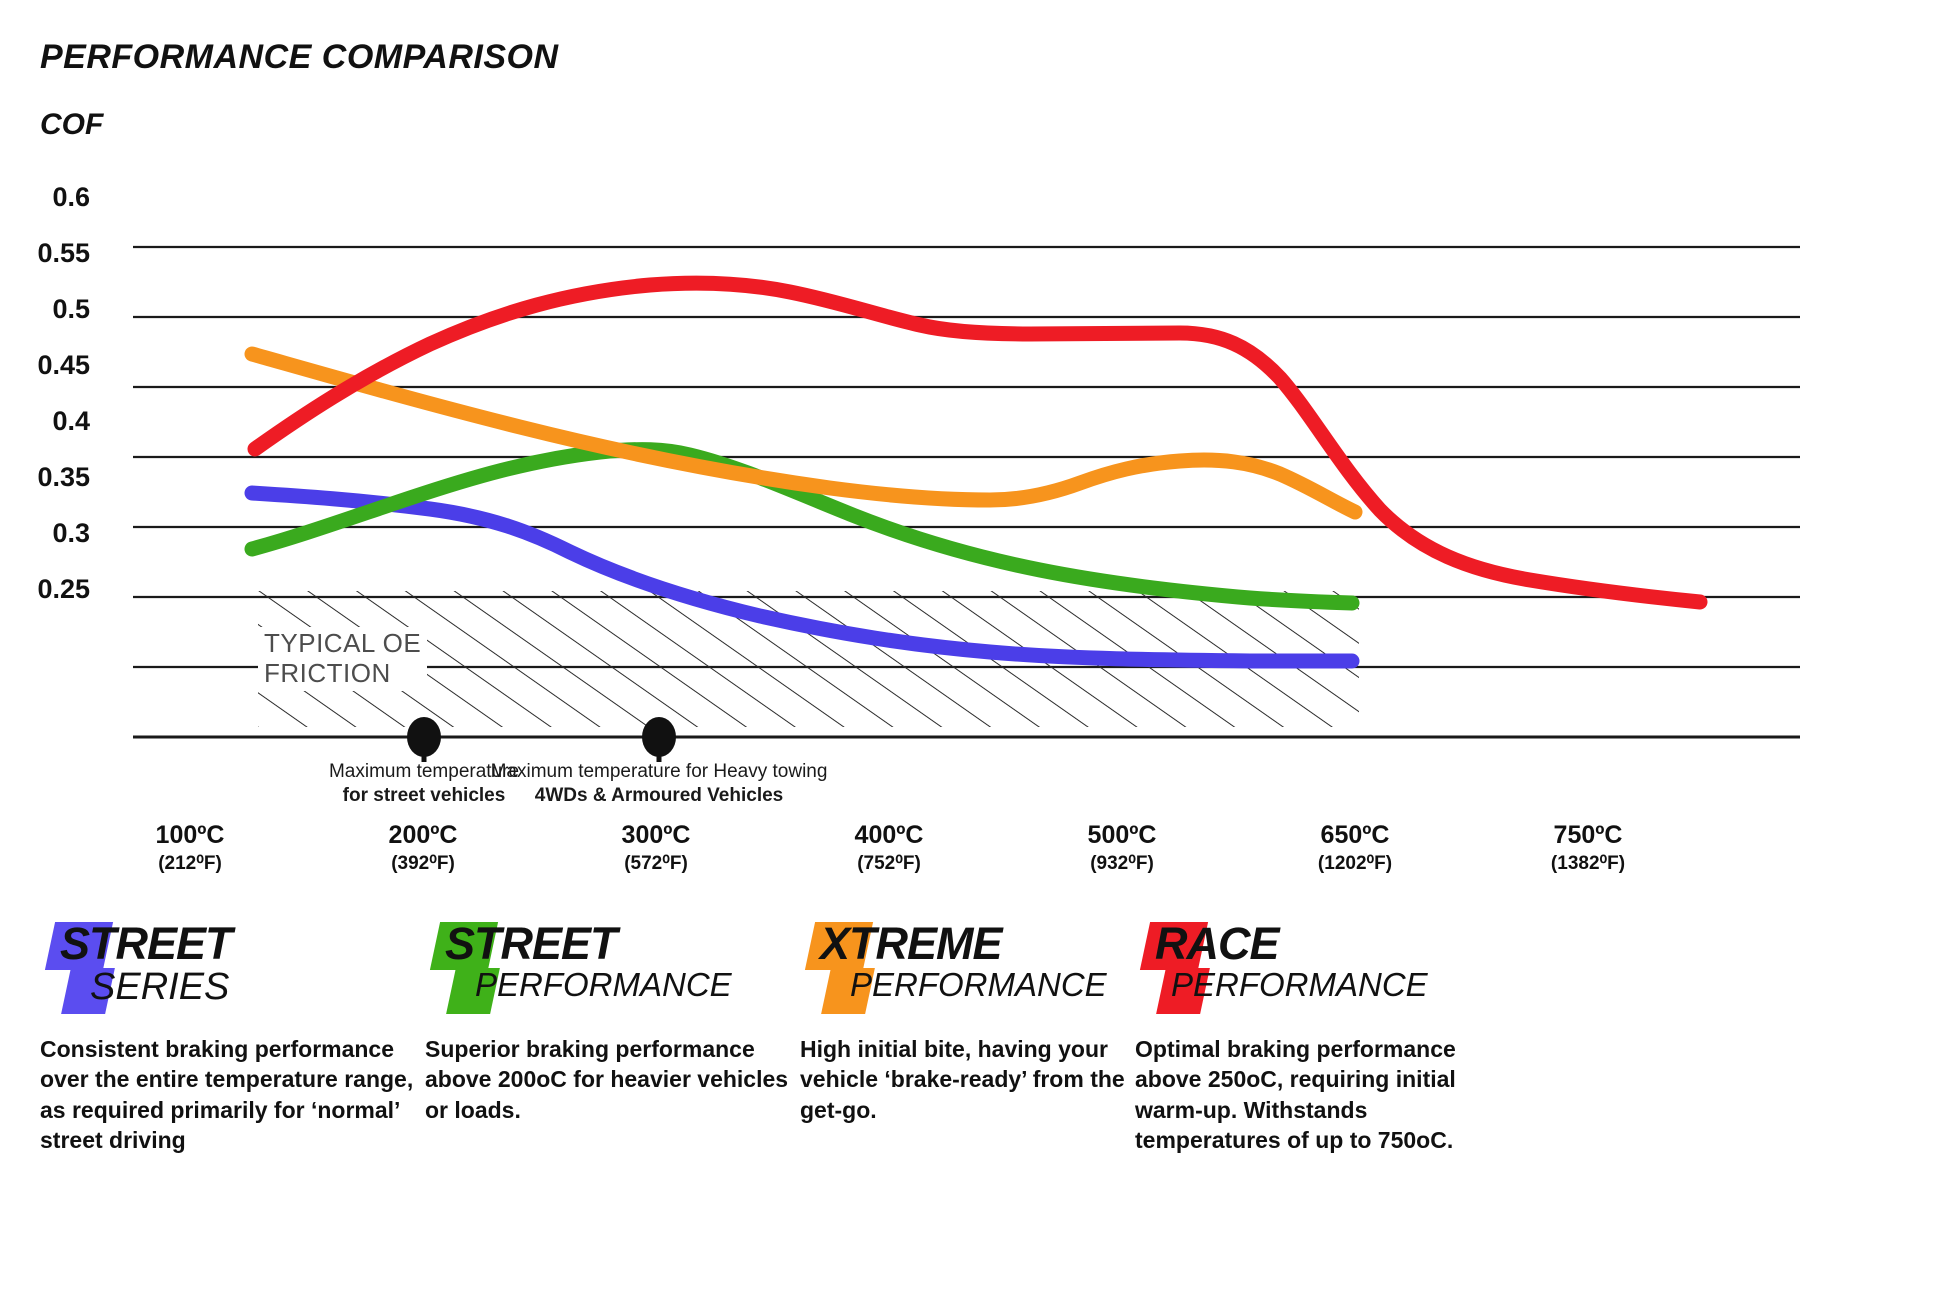  I want to click on annotation-street-vehicles: Maximum temperature for street vehicles, so click(424, 784).